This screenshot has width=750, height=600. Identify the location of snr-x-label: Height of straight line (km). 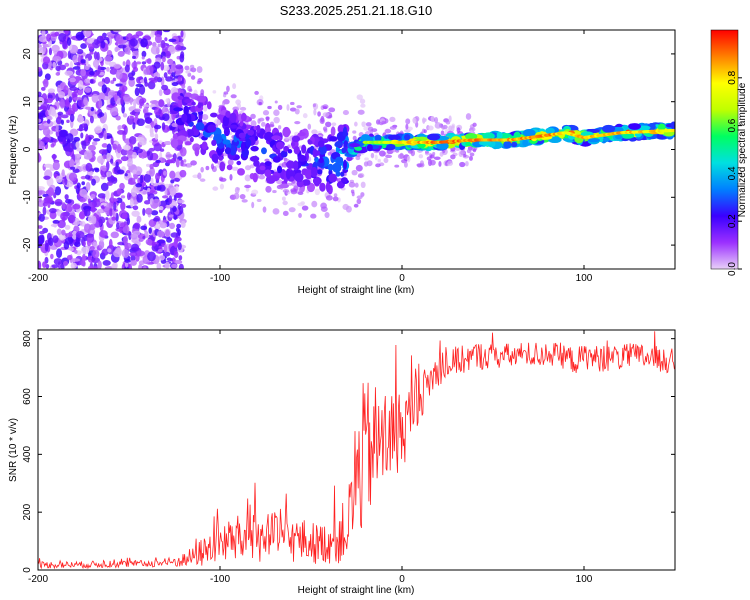
(356, 590).